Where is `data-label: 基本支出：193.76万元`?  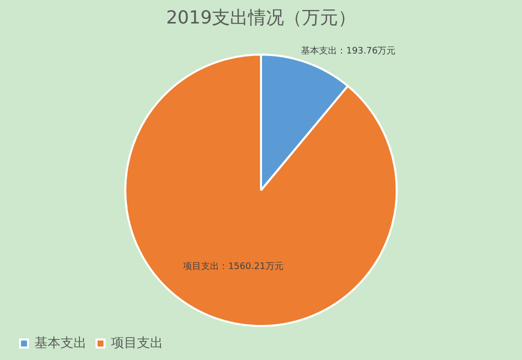 data-label: 基本支出：193.76万元 is located at coordinates (348, 51).